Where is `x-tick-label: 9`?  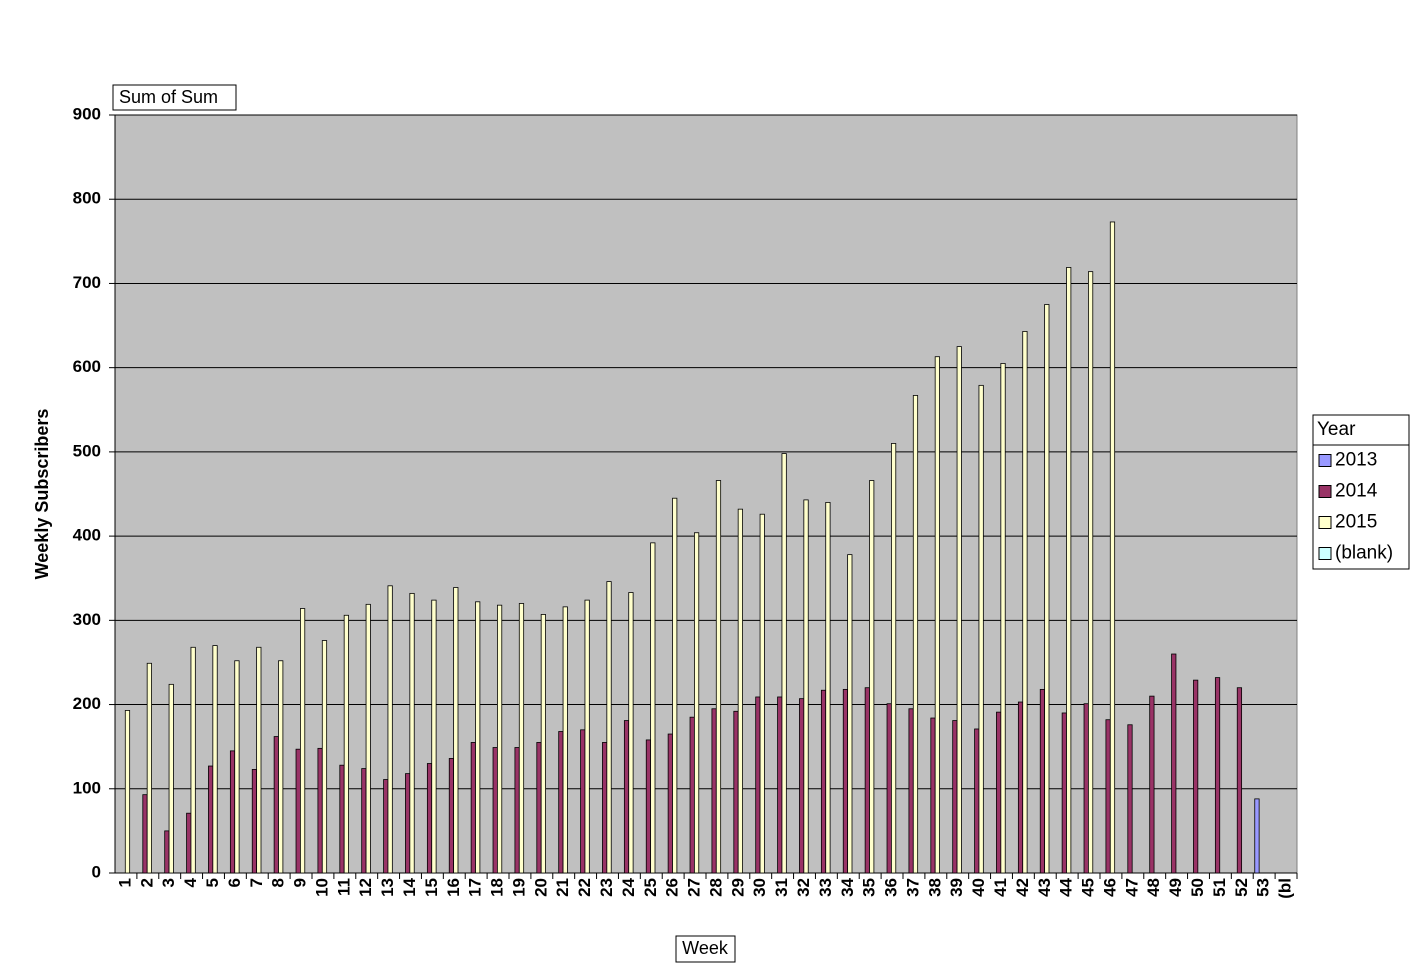 x-tick-label: 9 is located at coordinates (300, 882).